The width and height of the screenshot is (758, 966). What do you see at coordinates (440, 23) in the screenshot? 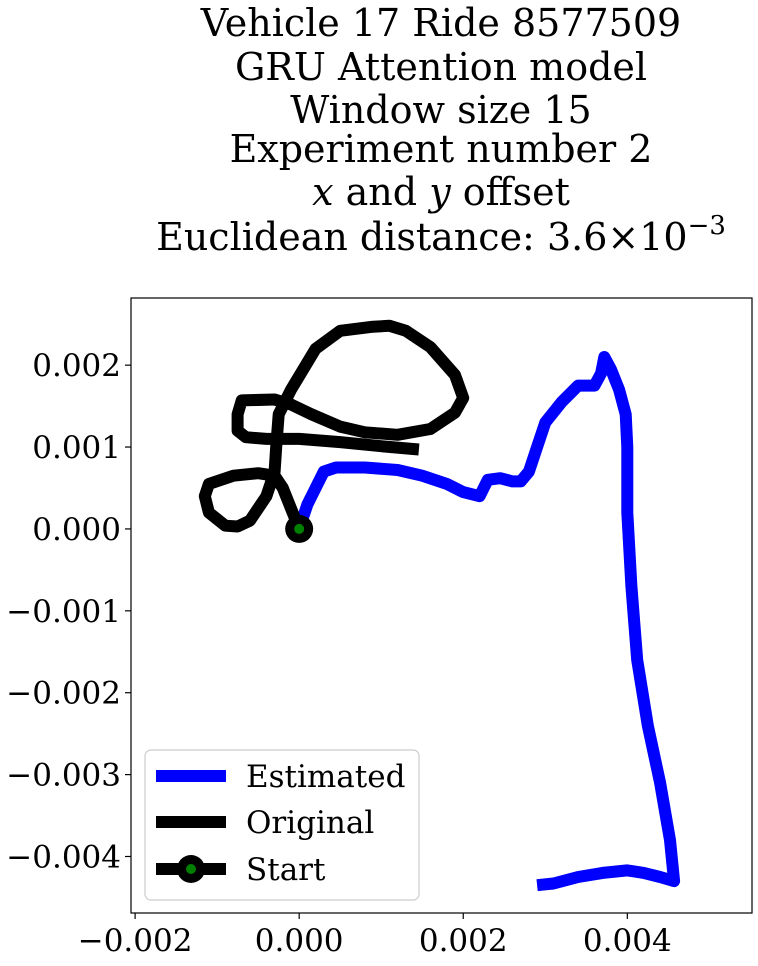
I see `title-line-1: Vehicle 17 Ride 8577509` at bounding box center [440, 23].